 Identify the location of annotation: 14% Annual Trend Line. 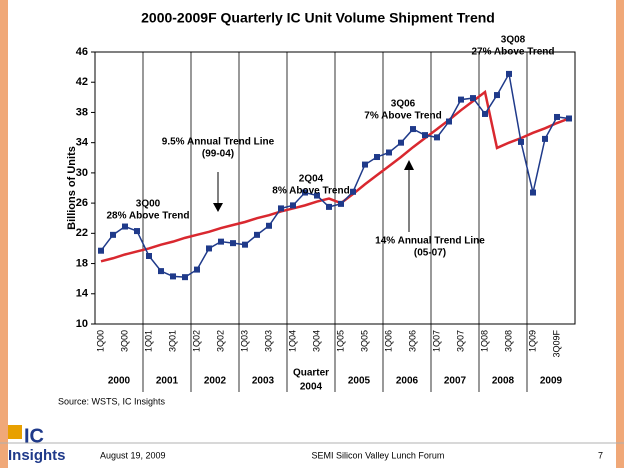
(430, 241).